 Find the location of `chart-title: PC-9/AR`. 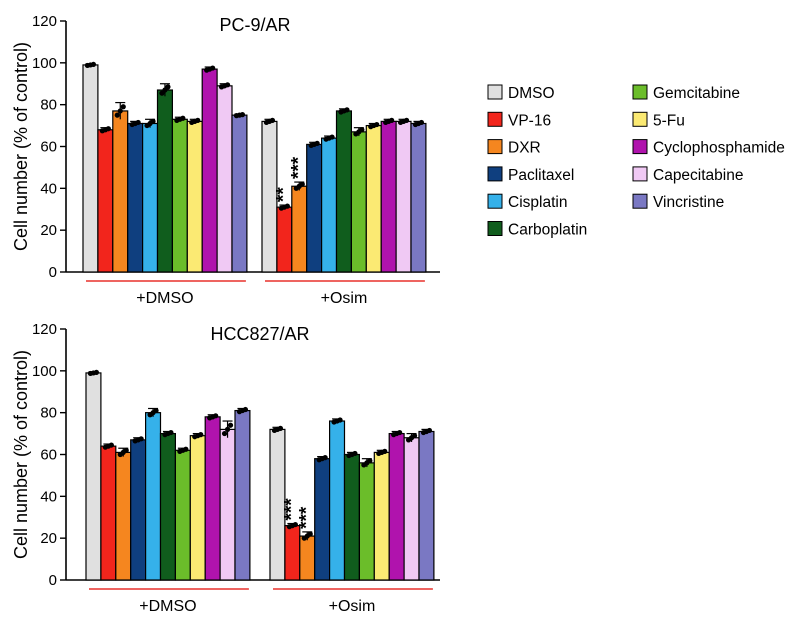

chart-title: PC-9/AR is located at coordinates (254, 25).